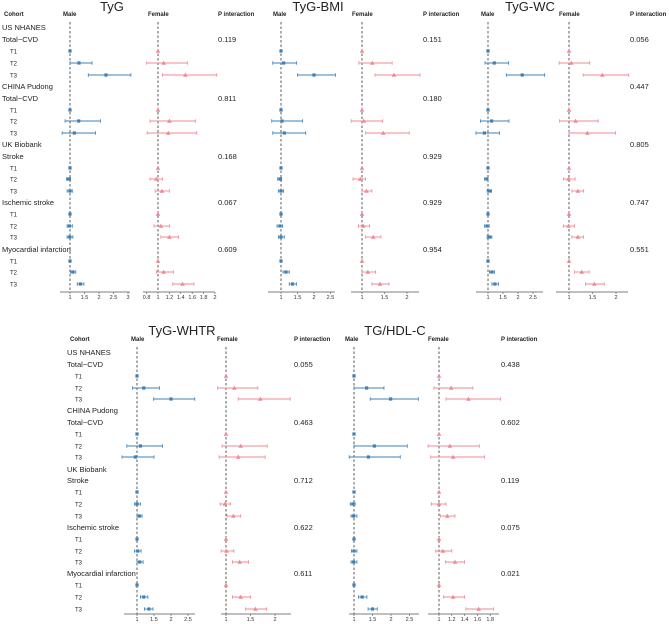 The image size is (669, 624). I want to click on x-tick-label: 2, so click(406, 298).